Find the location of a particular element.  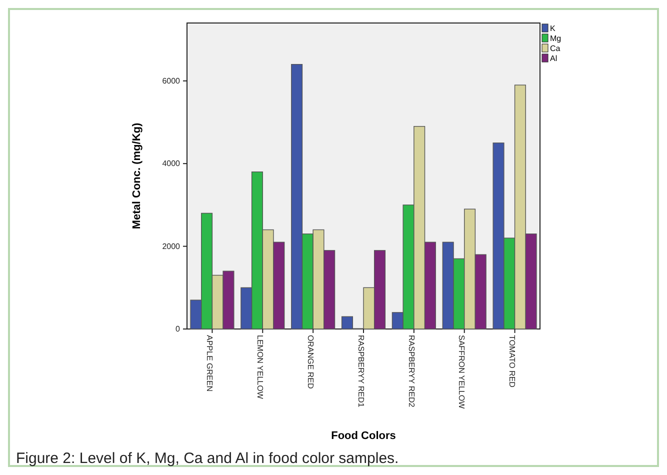

y-tick-label: 0 is located at coordinates (178, 329).